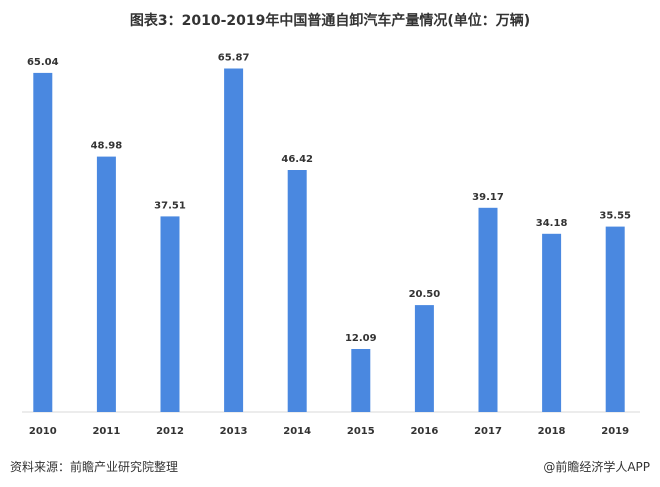 This screenshot has width=660, height=487. Describe the element at coordinates (297, 159) in the screenshot. I see `value-label-2014: 46.42` at that location.